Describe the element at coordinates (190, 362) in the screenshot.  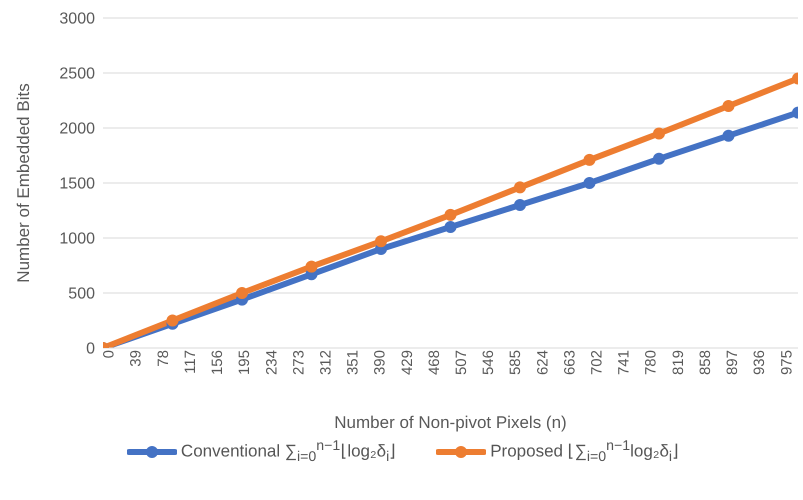
I see `x-tick-label: 117` at that location.